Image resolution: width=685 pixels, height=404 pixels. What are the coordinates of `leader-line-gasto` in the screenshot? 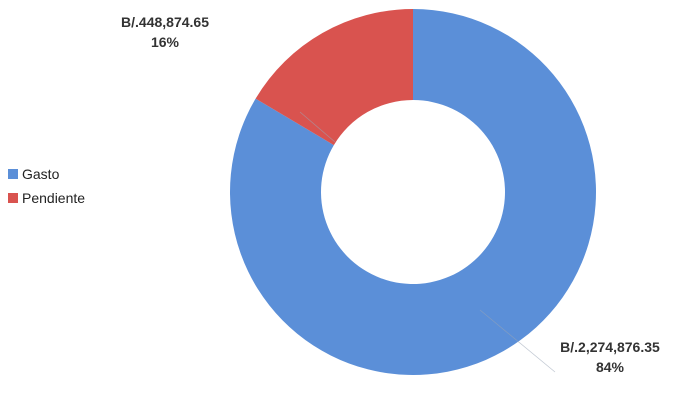 It's located at (517, 341).